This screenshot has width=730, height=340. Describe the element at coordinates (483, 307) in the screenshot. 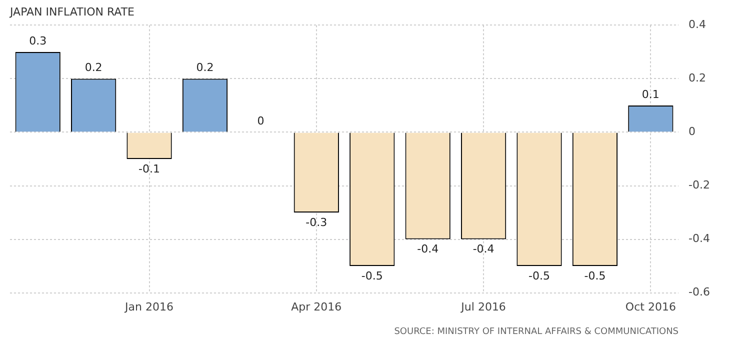

I see `x-tick-label: Jul 2016` at that location.